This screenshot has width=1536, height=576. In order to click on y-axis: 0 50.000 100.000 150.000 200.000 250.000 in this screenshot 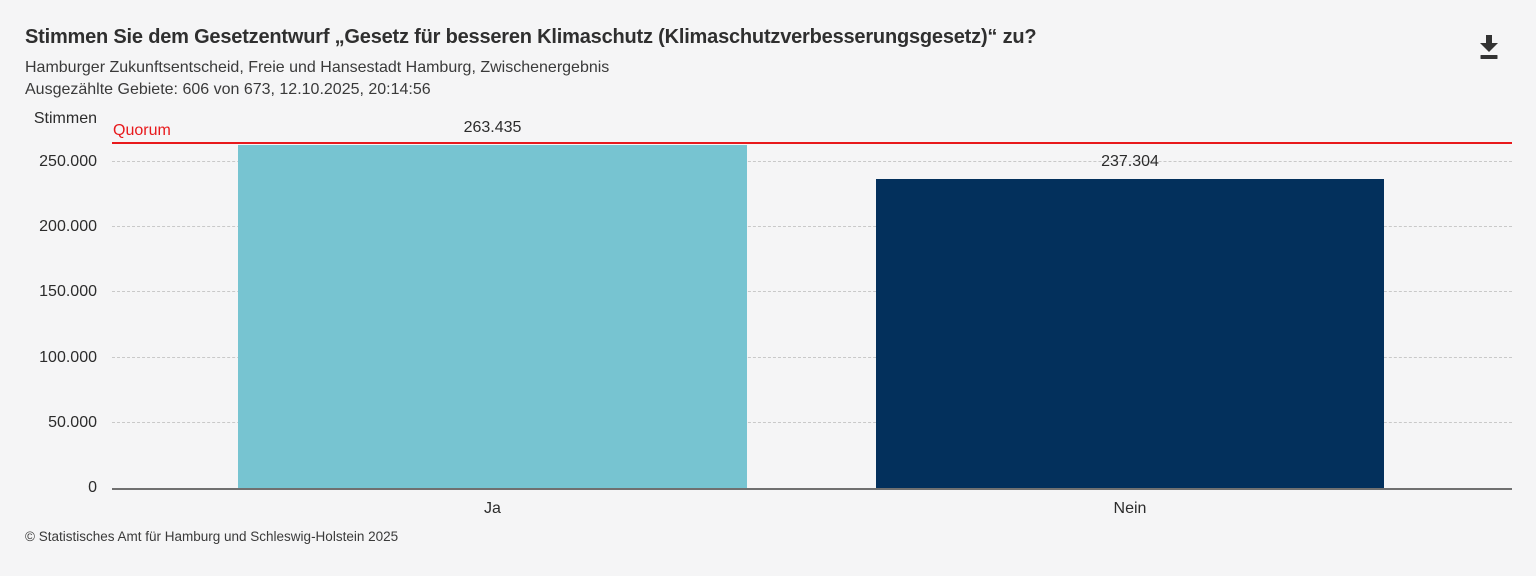, I will do `click(61, 309)`.